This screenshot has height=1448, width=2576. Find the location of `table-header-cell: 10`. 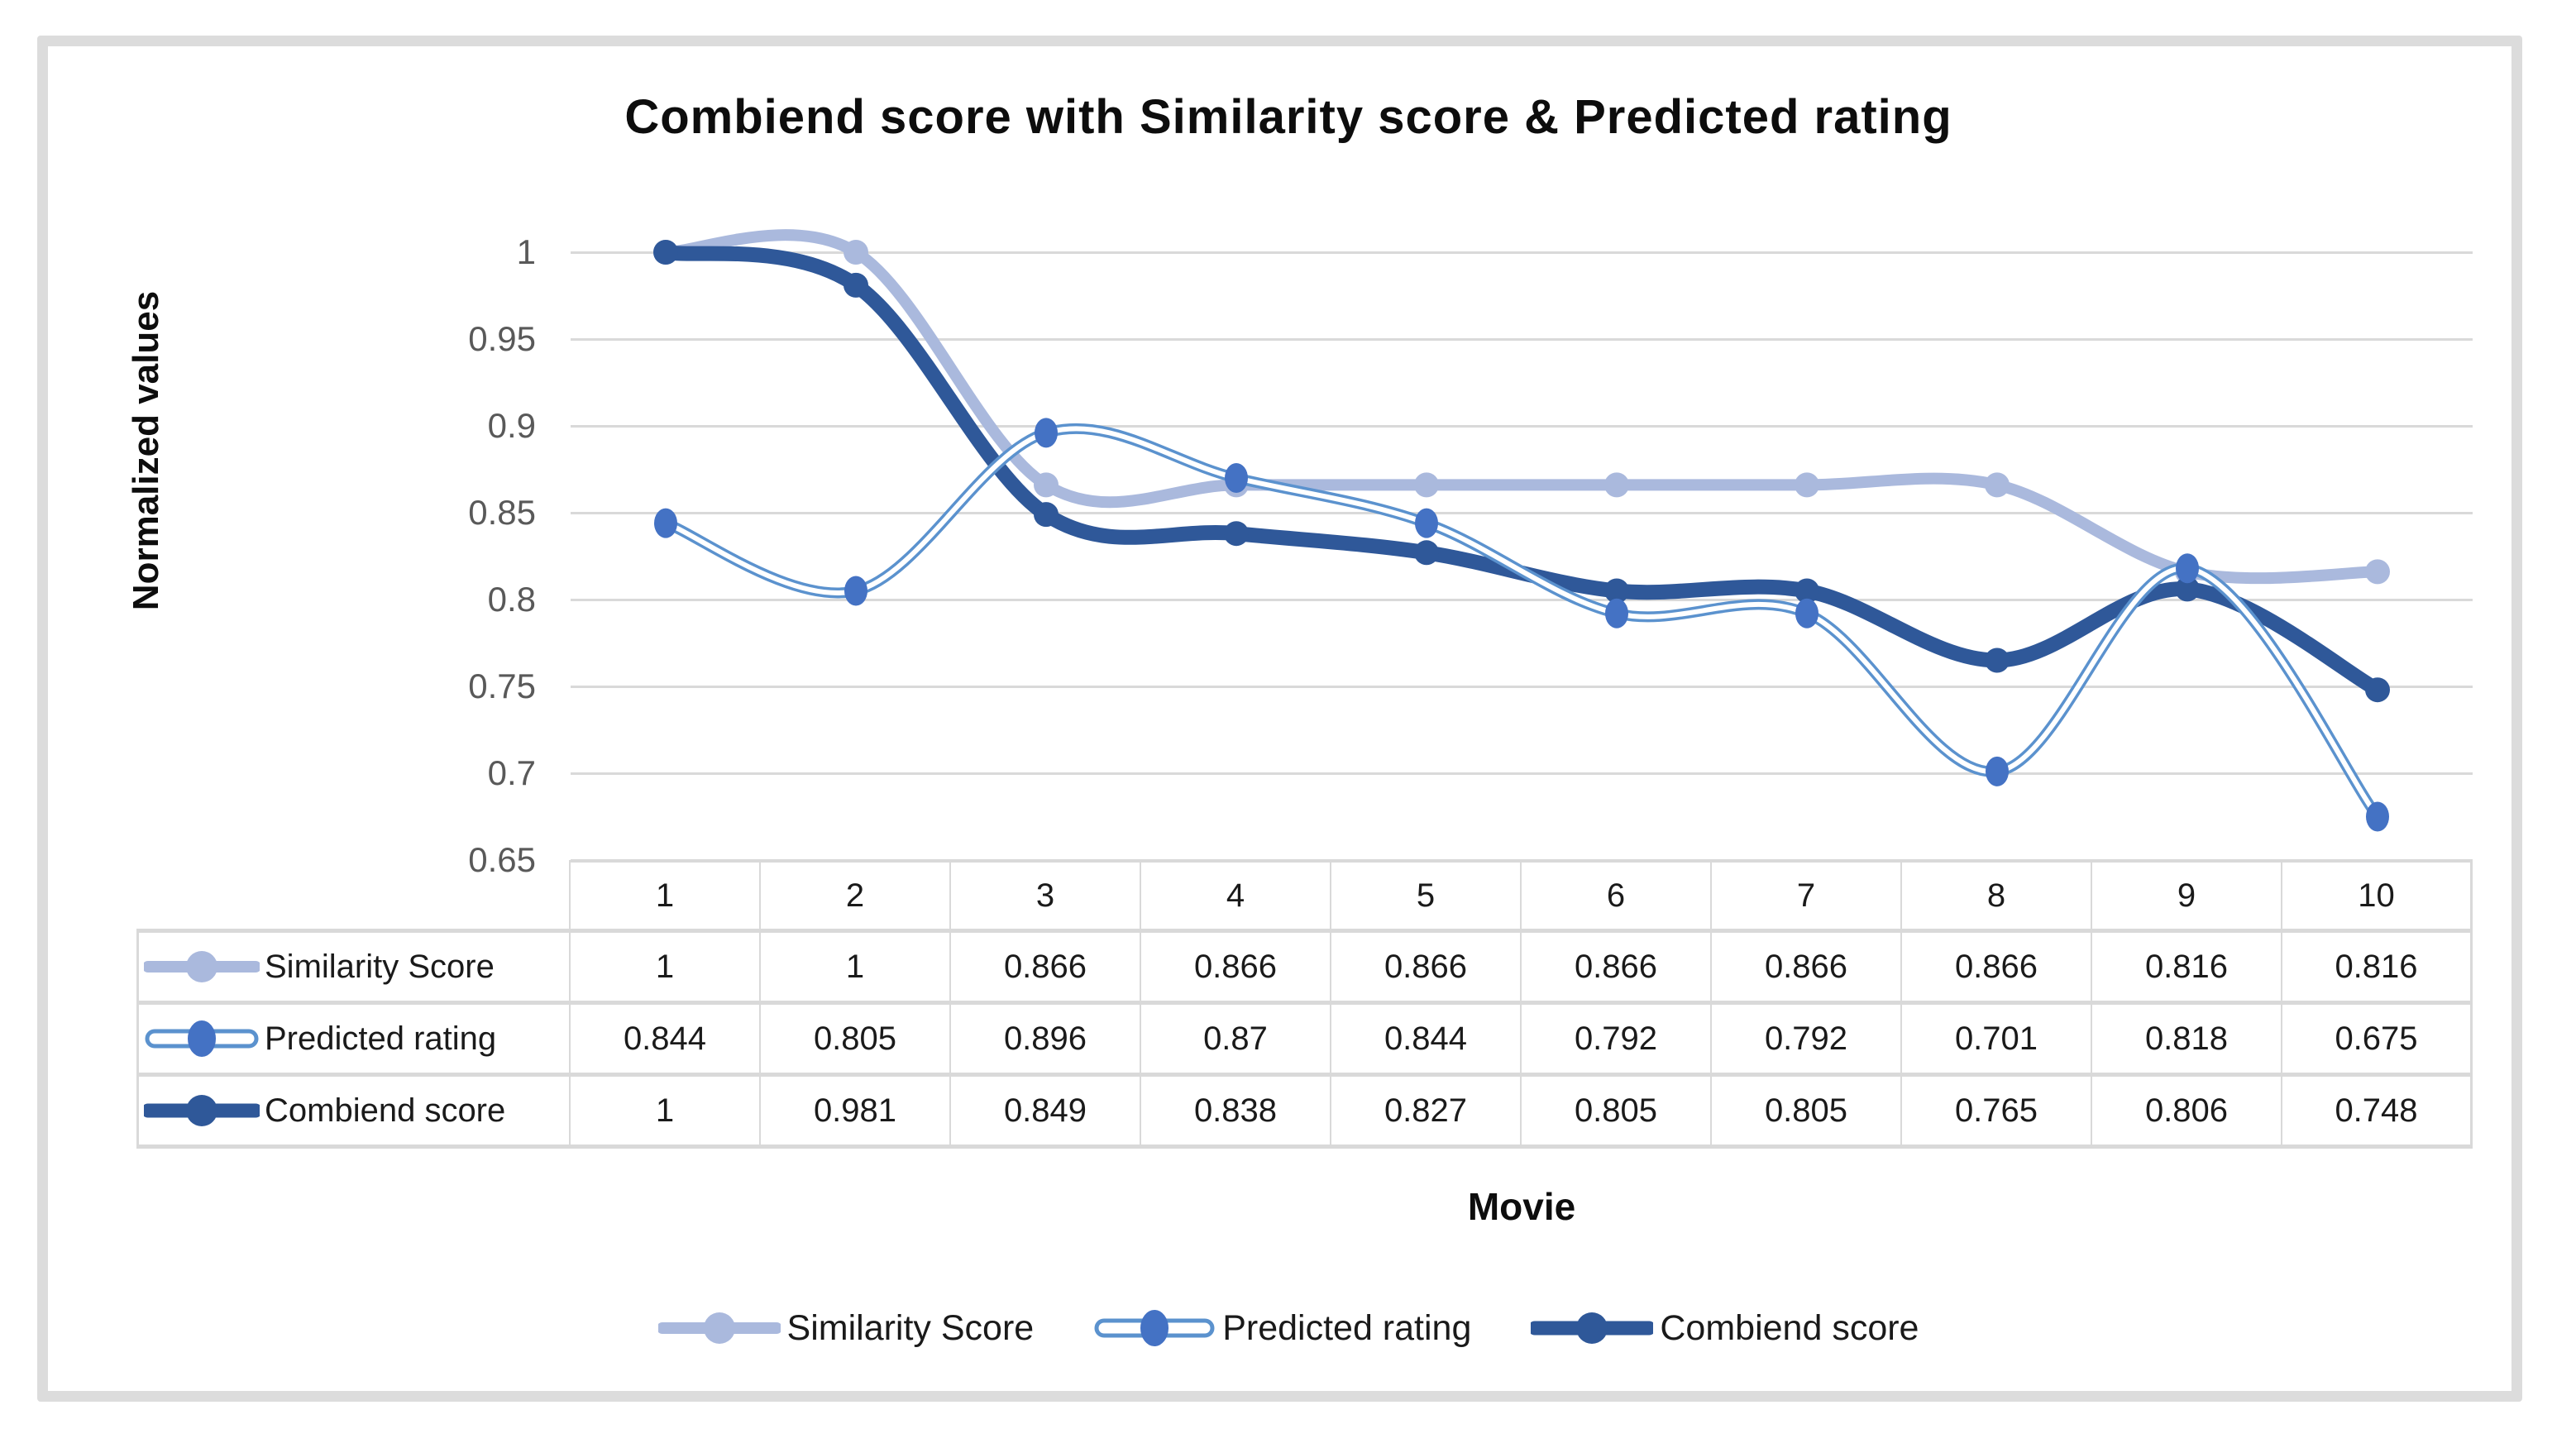

table-header-cell: 10 is located at coordinates (2377, 896).